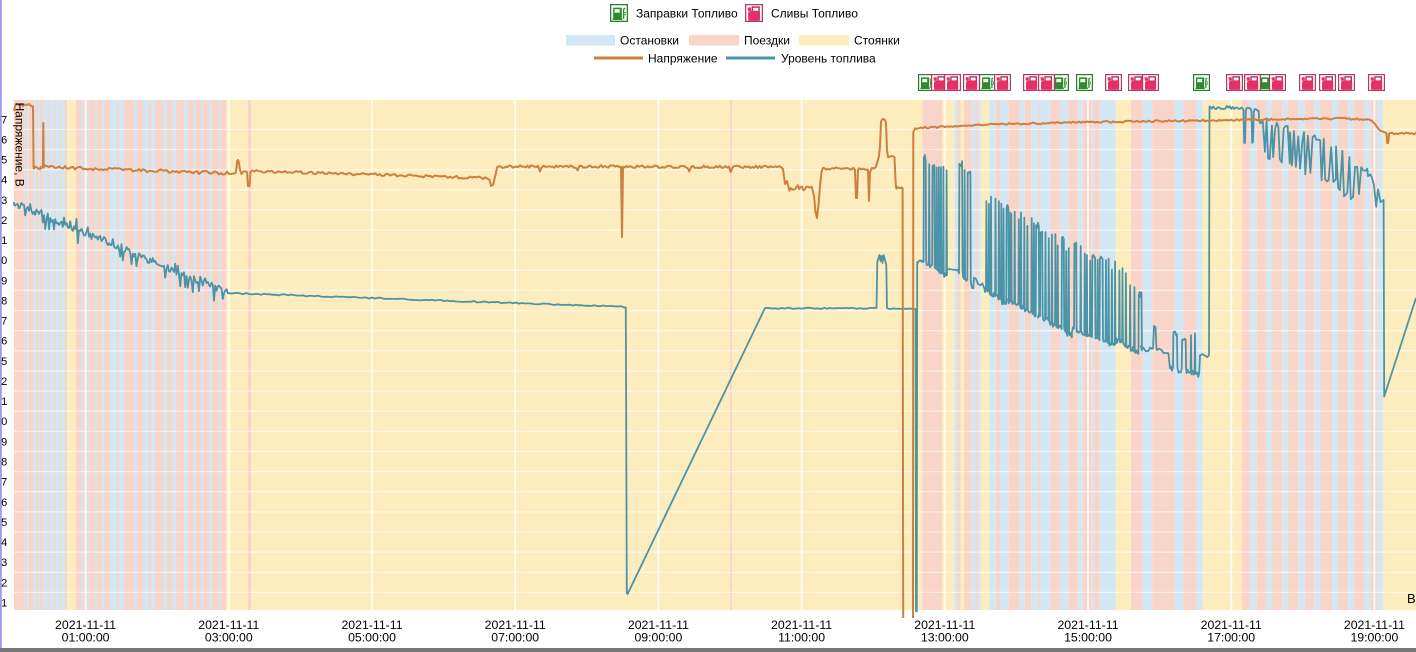  What do you see at coordinates (945, 638) in the screenshot?
I see `svg-text: 13:00:00` at bounding box center [945, 638].